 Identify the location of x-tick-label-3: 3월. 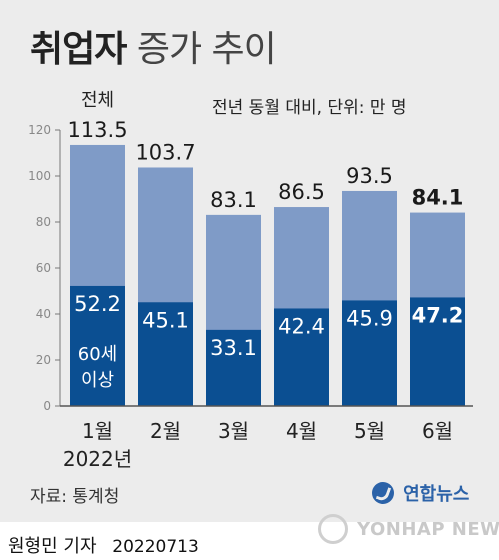
(233, 431).